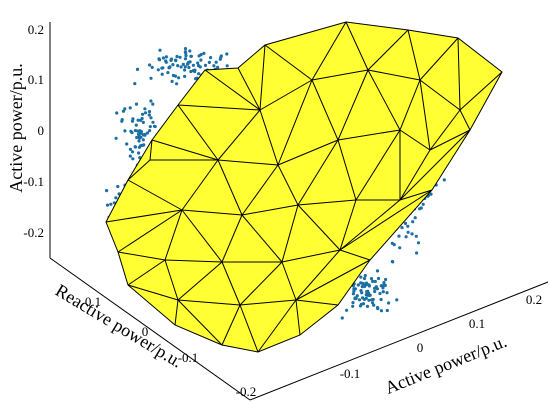 This screenshot has width=550, height=402. I want to click on z-tick-label: -0.2, so click(33, 232).